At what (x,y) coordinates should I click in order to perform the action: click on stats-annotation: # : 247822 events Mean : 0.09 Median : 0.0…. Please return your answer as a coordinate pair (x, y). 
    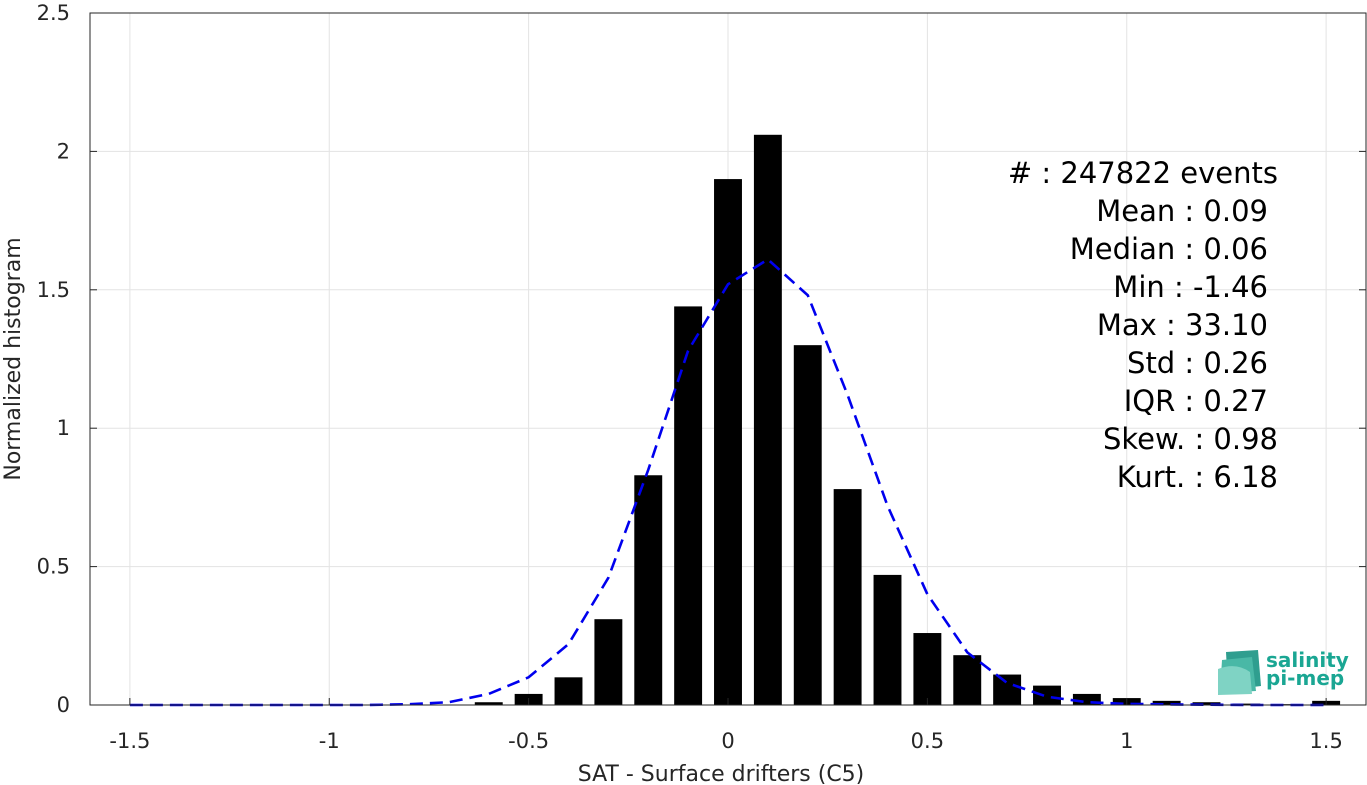
    Looking at the image, I should click on (1143, 325).